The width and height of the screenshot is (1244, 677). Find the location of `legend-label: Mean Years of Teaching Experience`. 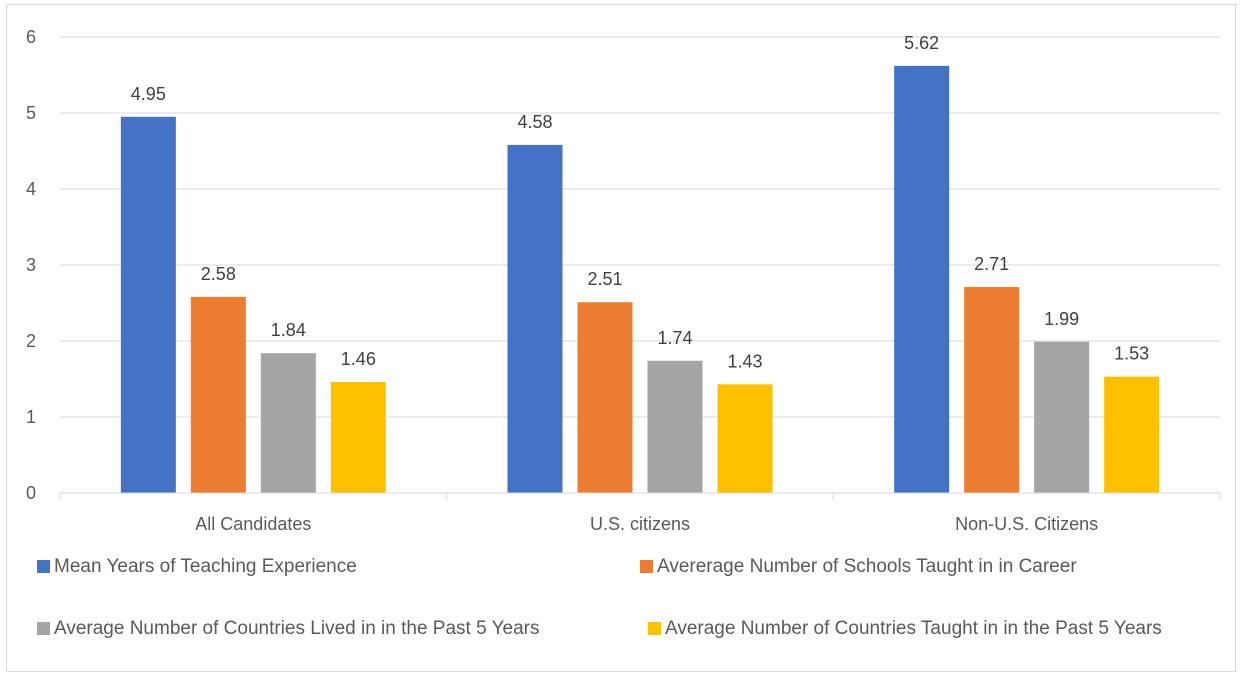

legend-label: Mean Years of Teaching Experience is located at coordinates (205, 566).